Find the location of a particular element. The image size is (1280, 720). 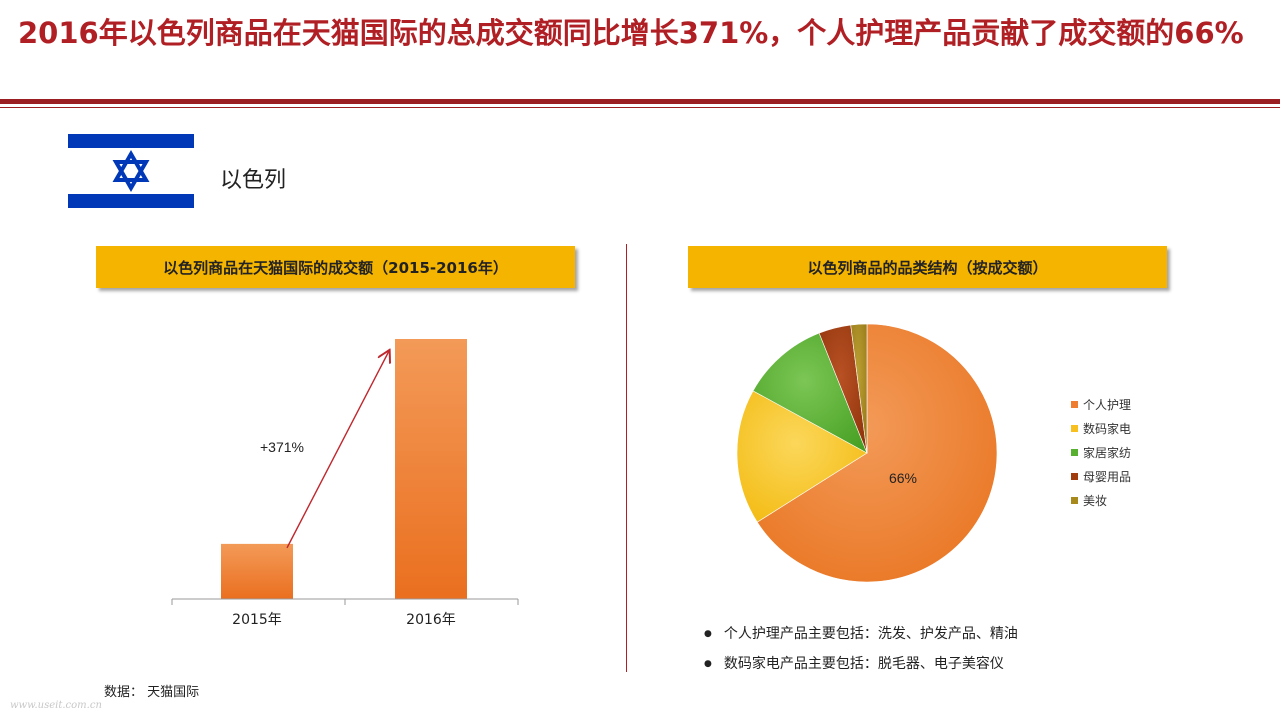

legend-label: 家居家纺 is located at coordinates (1107, 452).